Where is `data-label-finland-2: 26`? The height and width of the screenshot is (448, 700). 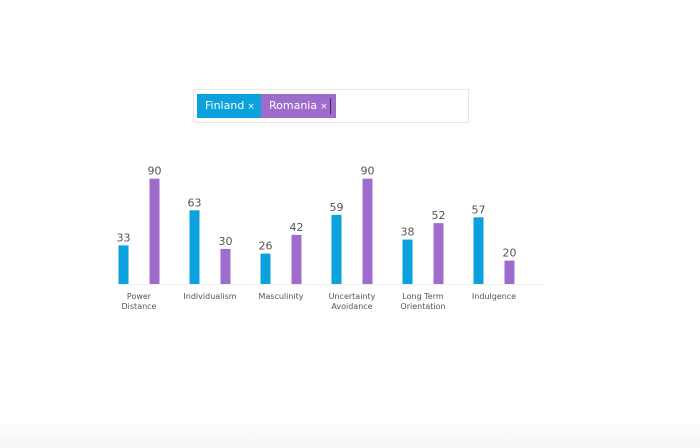 data-label-finland-2: 26 is located at coordinates (266, 246).